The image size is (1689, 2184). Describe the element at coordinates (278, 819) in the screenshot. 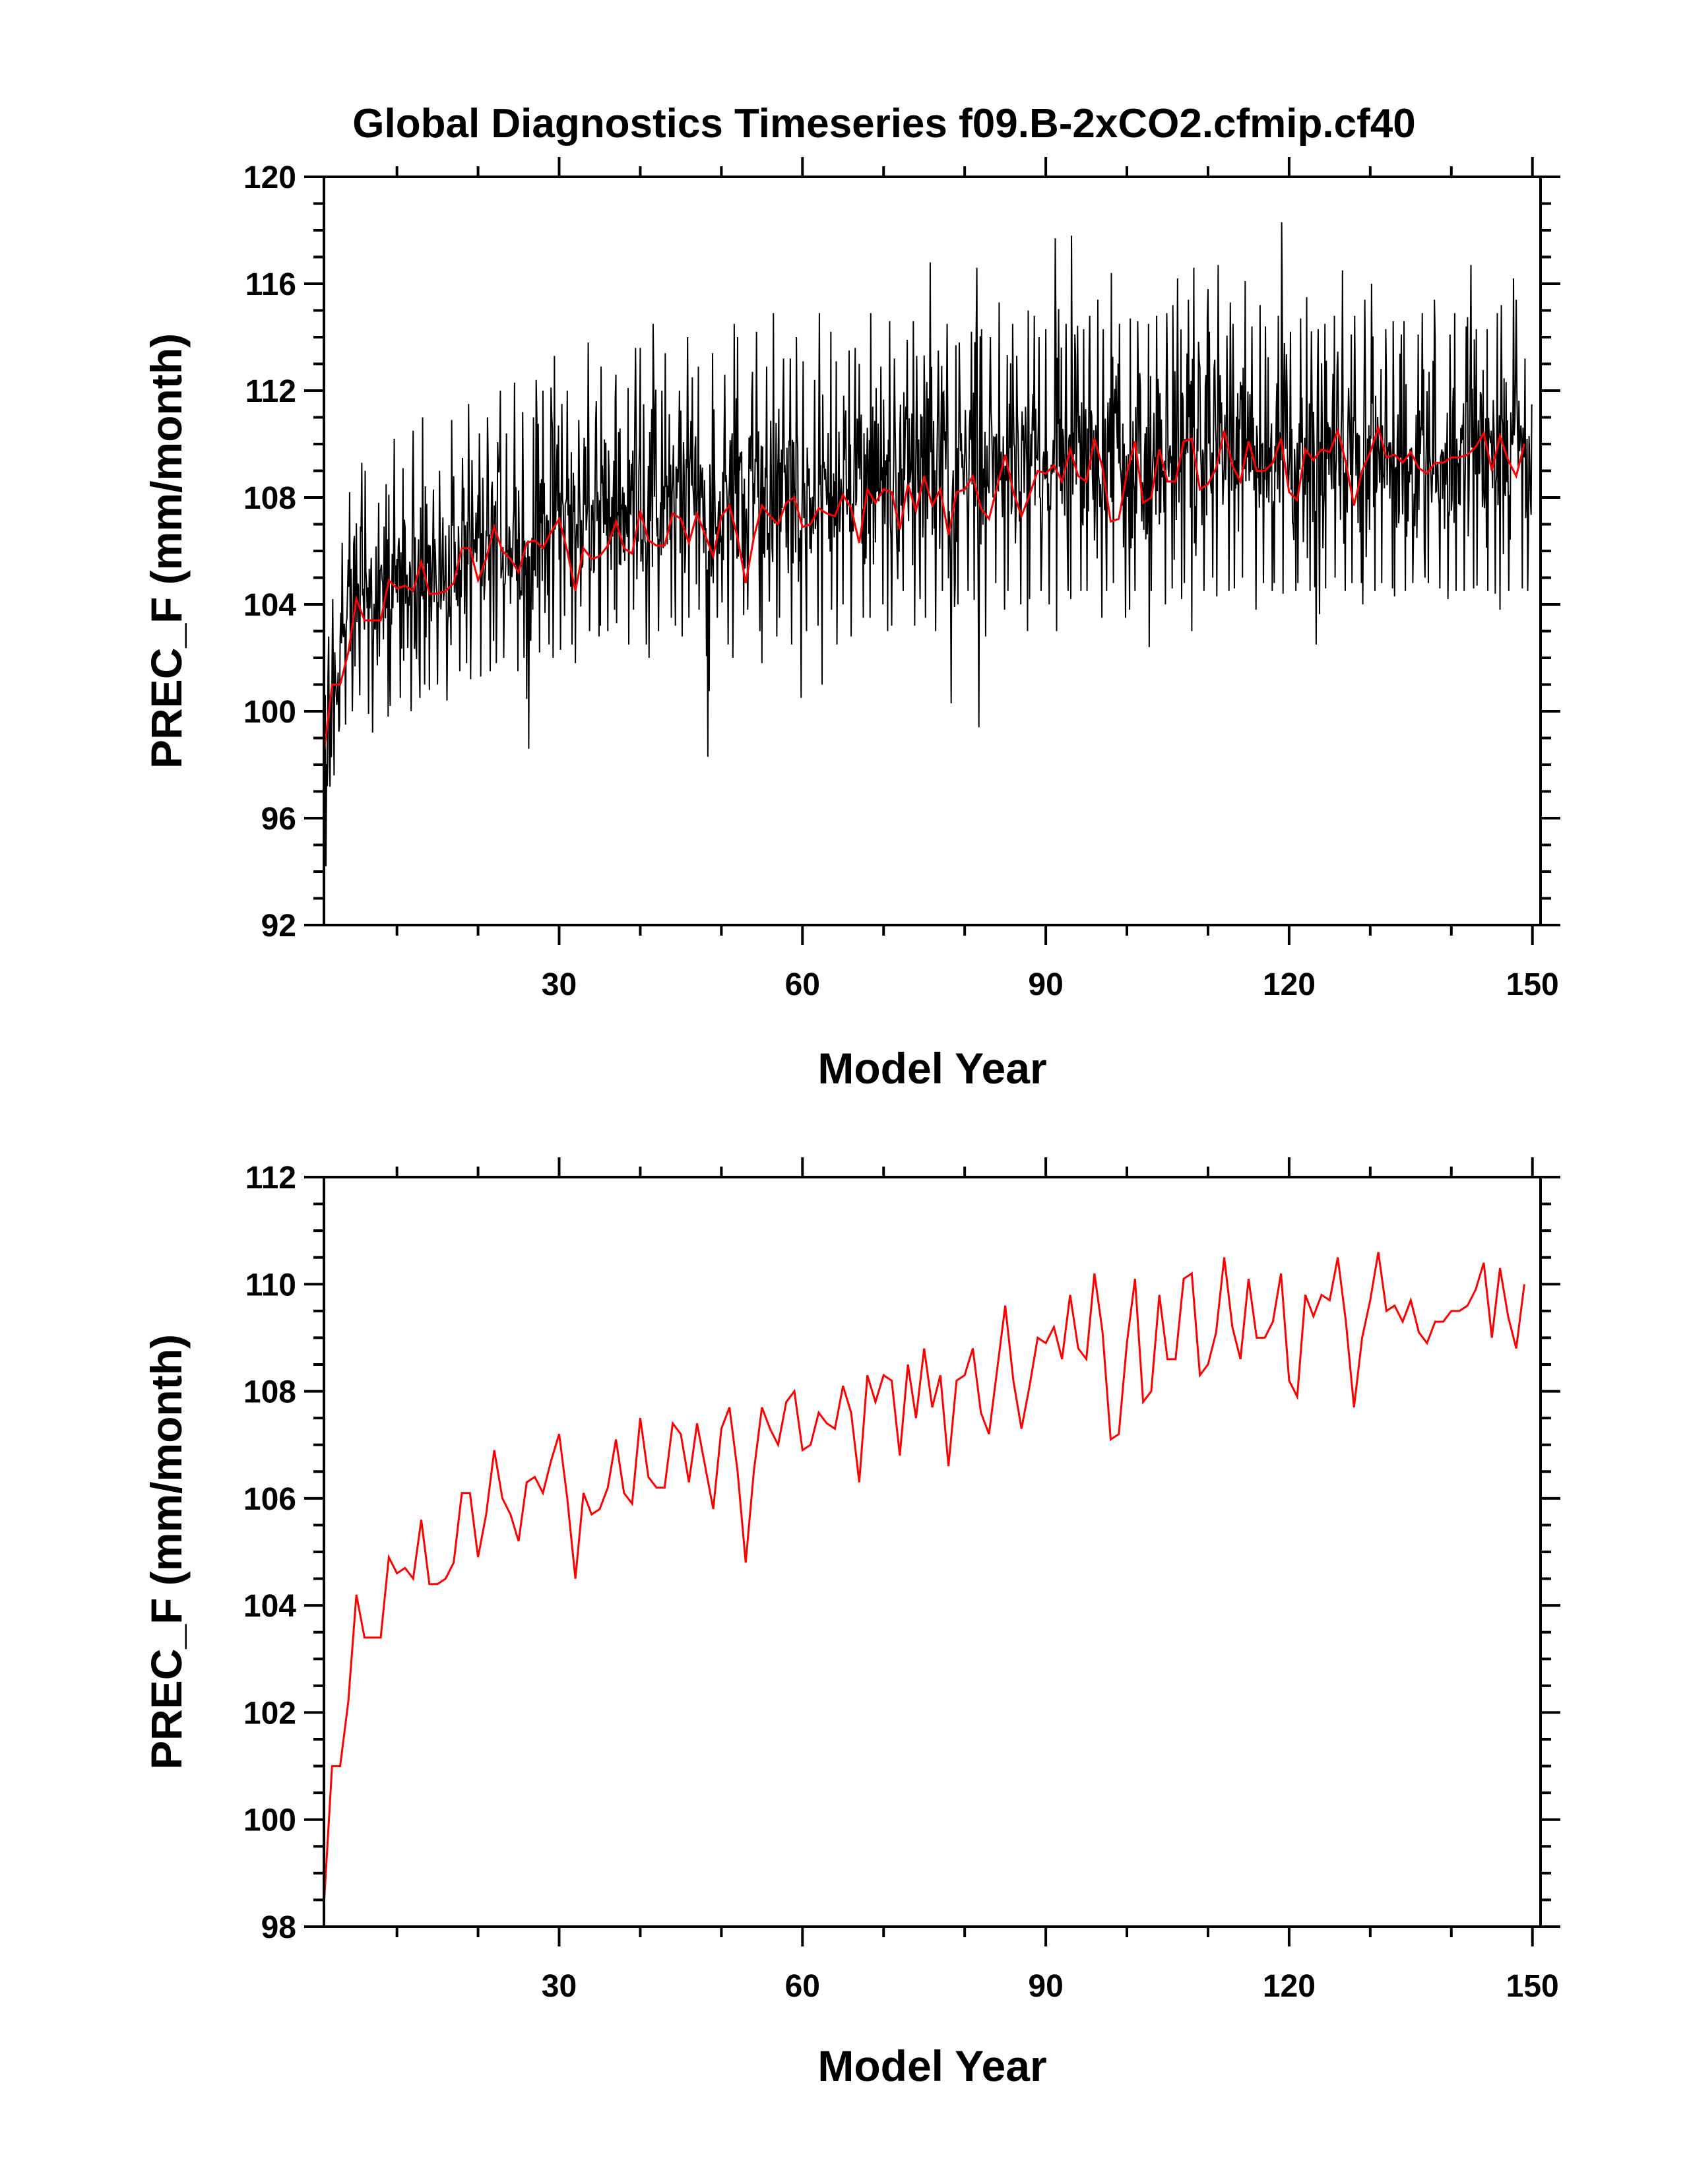

I see `y-tick-label: 96` at that location.